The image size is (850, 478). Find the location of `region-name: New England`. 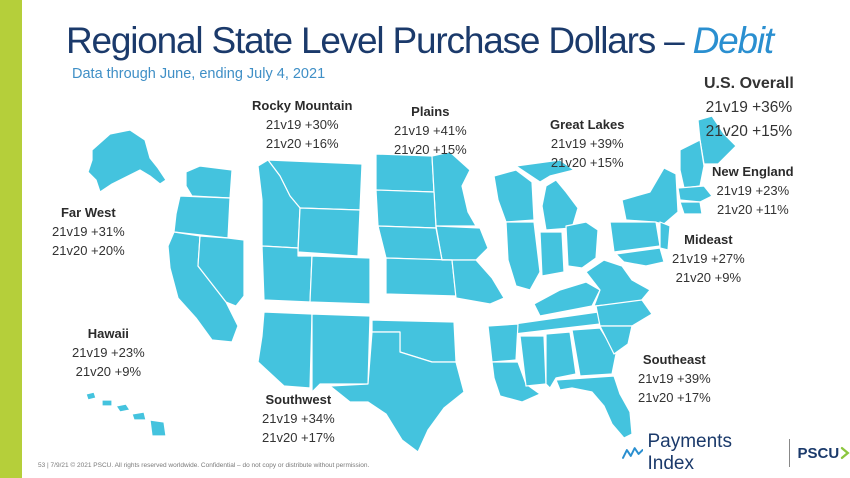

region-name: New England is located at coordinates (753, 171).